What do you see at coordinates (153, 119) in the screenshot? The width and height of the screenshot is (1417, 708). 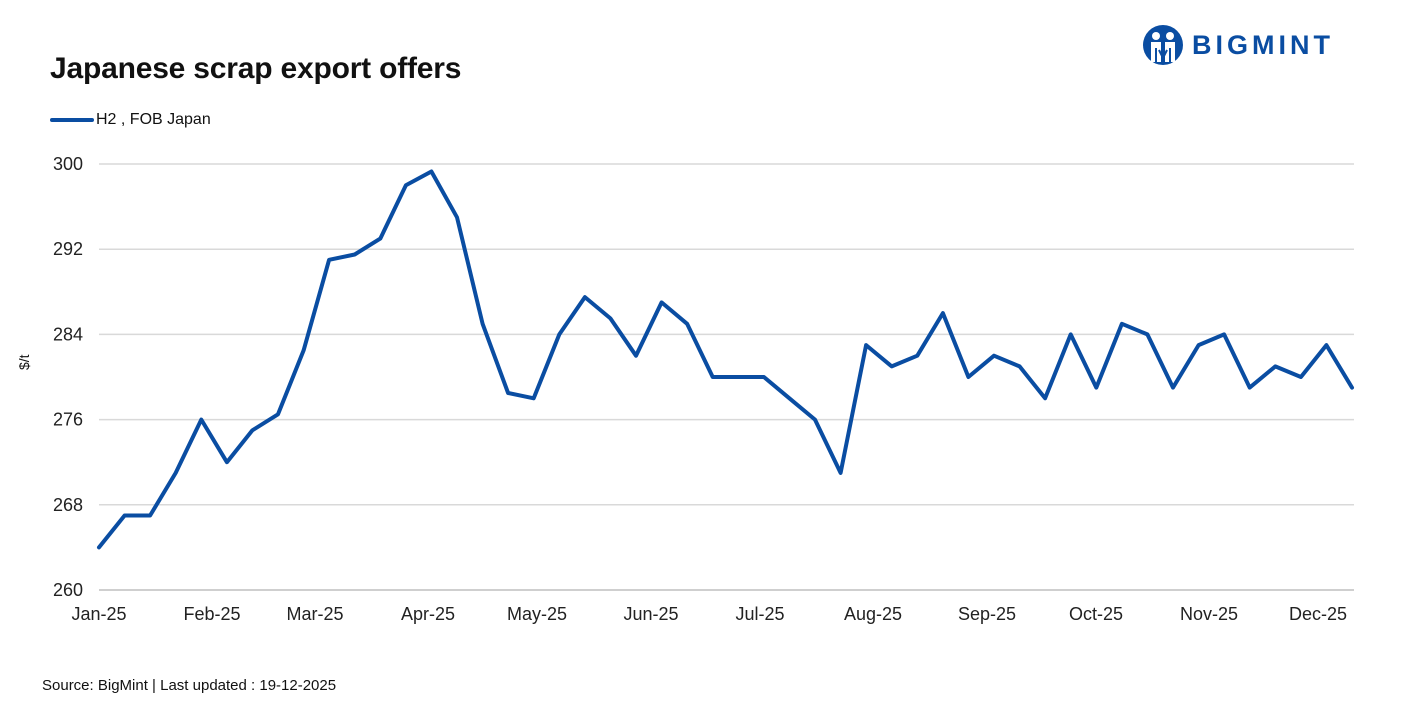 I see `legend-label: H2 , FOB Japan` at bounding box center [153, 119].